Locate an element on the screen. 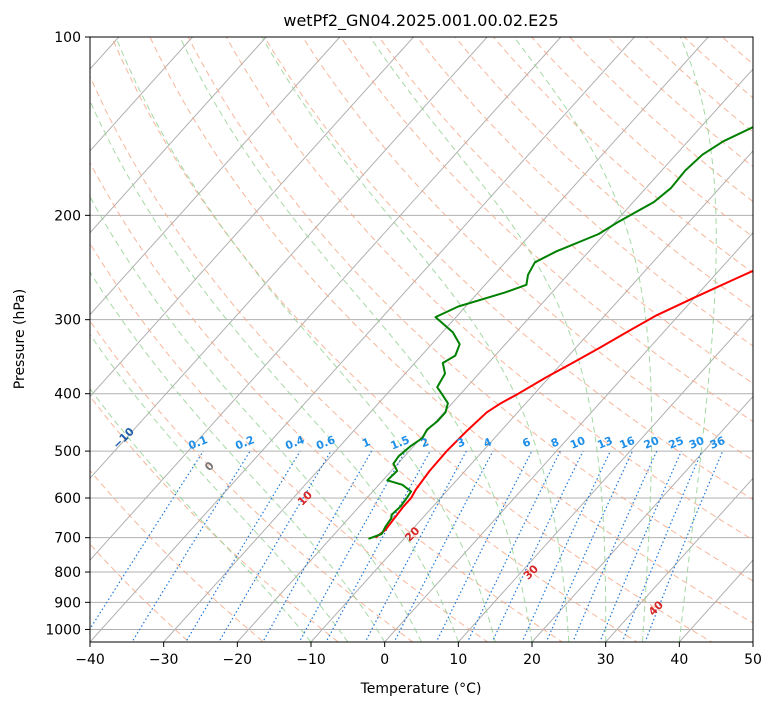 Image resolution: width=775 pixels, height=708 pixels. dry-adiabat-label: −10 is located at coordinates (123, 438).